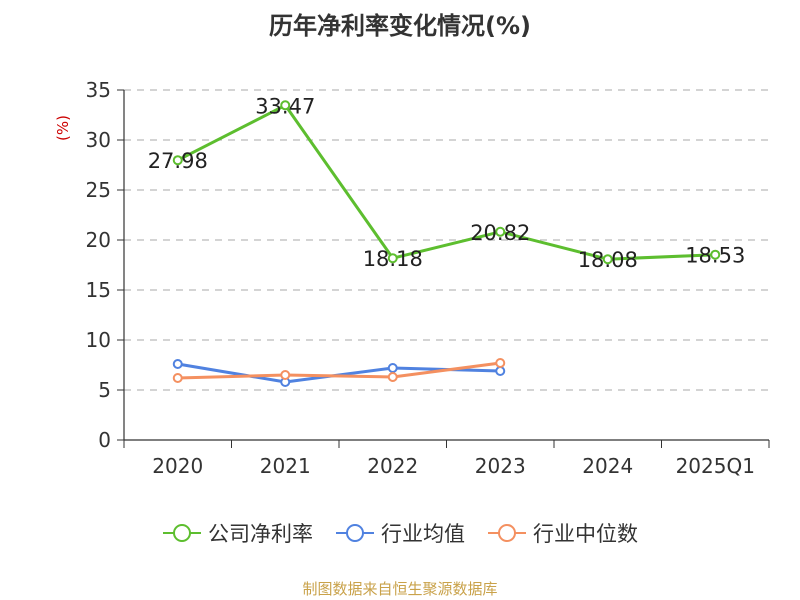 The height and width of the screenshot is (600, 800). What do you see at coordinates (98, 240) in the screenshot?
I see `y-tick-label: 20` at bounding box center [98, 240].